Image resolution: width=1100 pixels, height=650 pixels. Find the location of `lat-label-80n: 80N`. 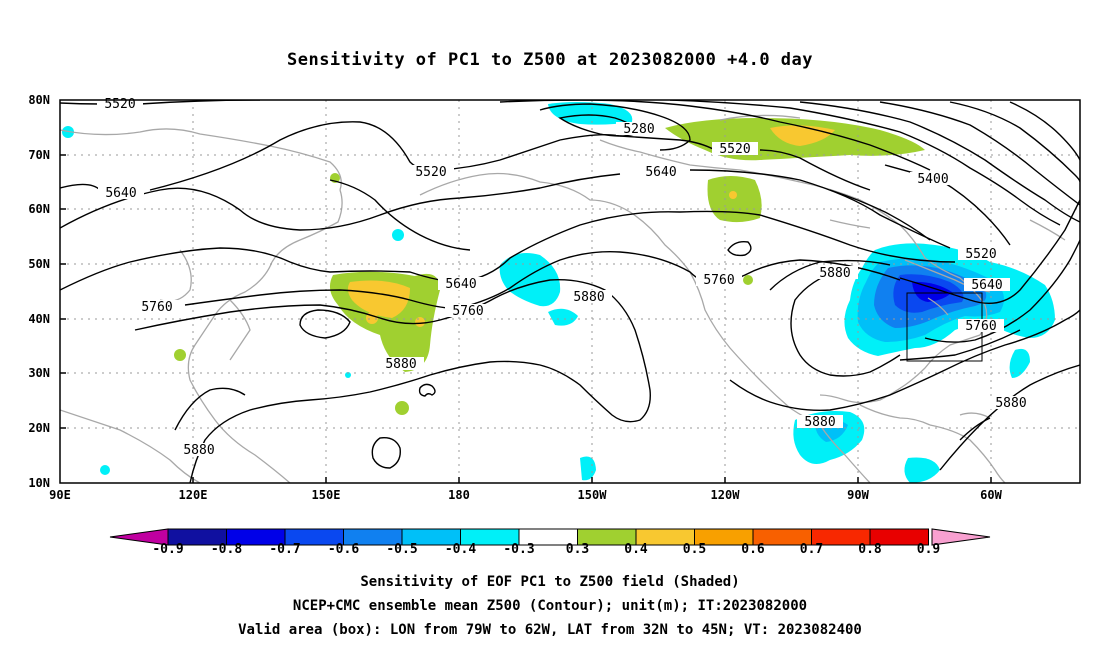

lat-label-80n: 80N is located at coordinates (39, 100).